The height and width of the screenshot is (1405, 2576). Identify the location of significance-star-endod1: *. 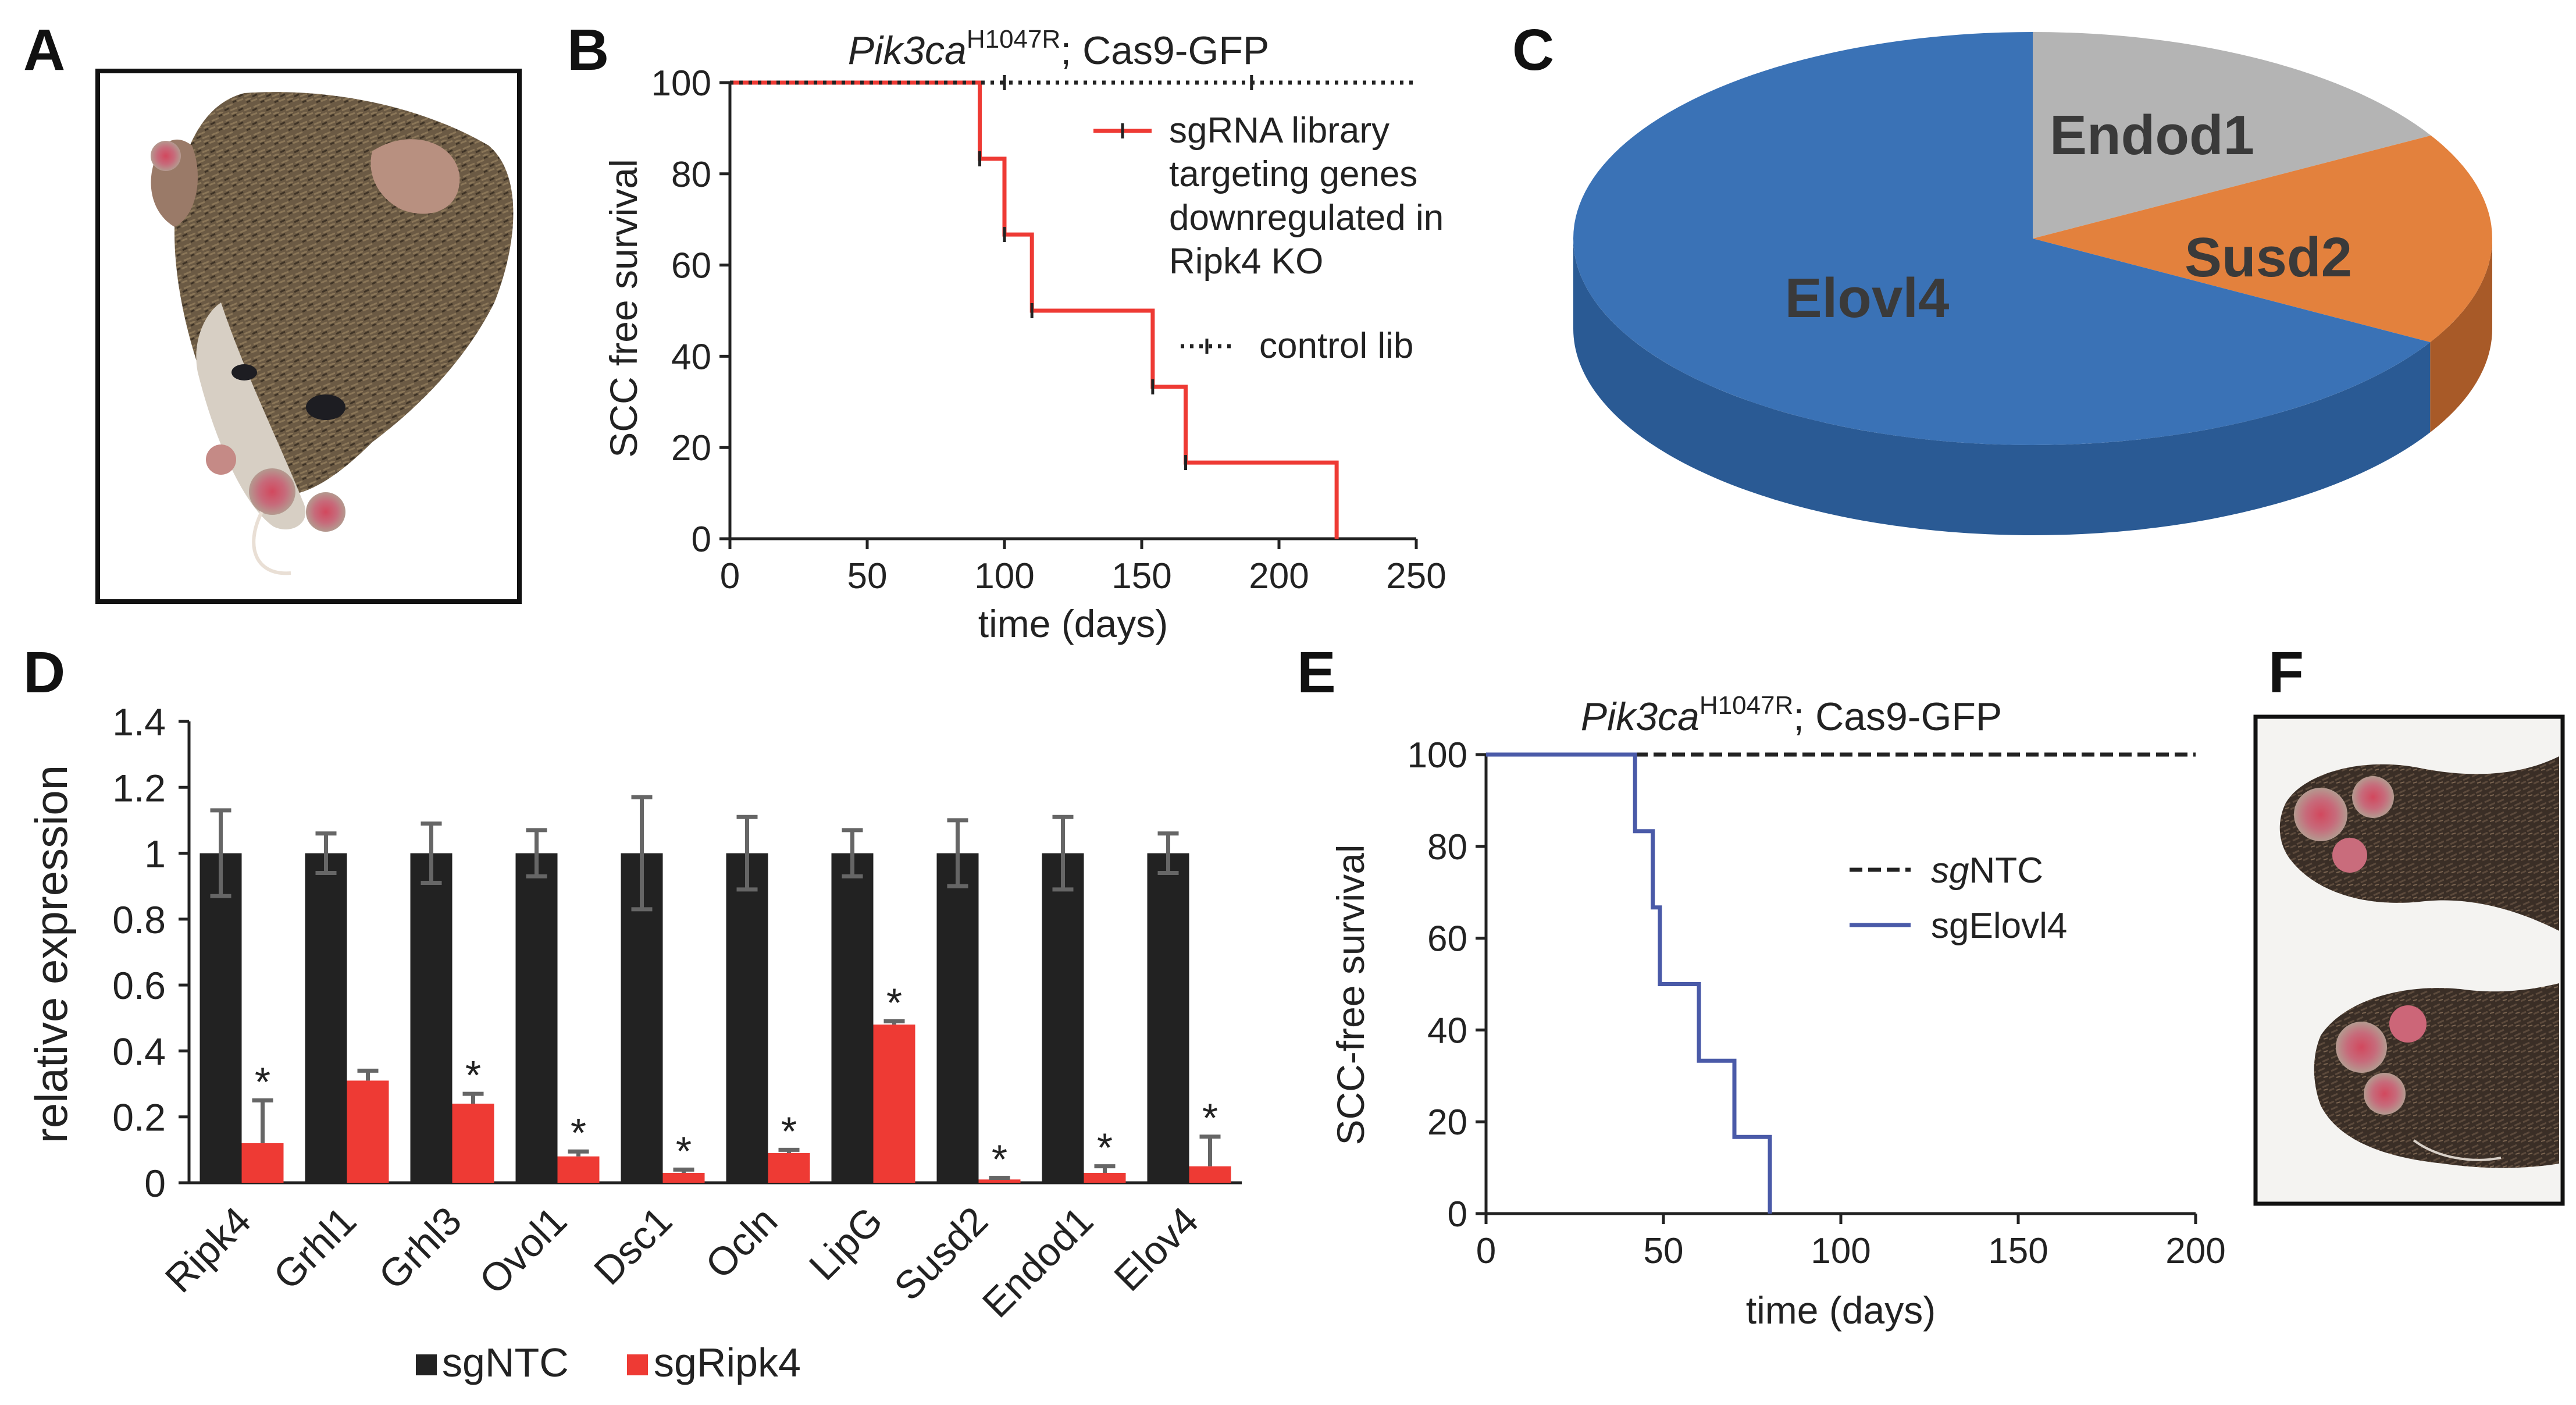
(1105, 1148).